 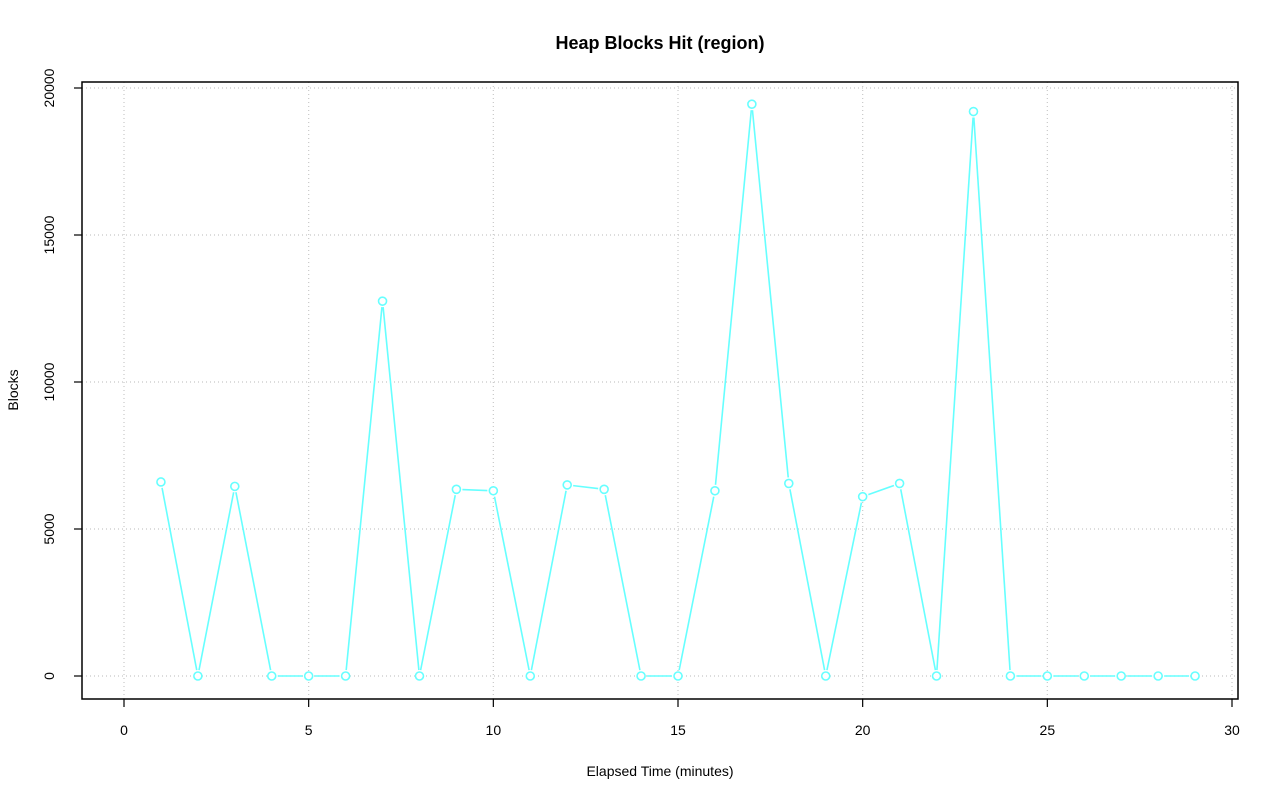 I want to click on y-tick-label: 15000, so click(x=49, y=234).